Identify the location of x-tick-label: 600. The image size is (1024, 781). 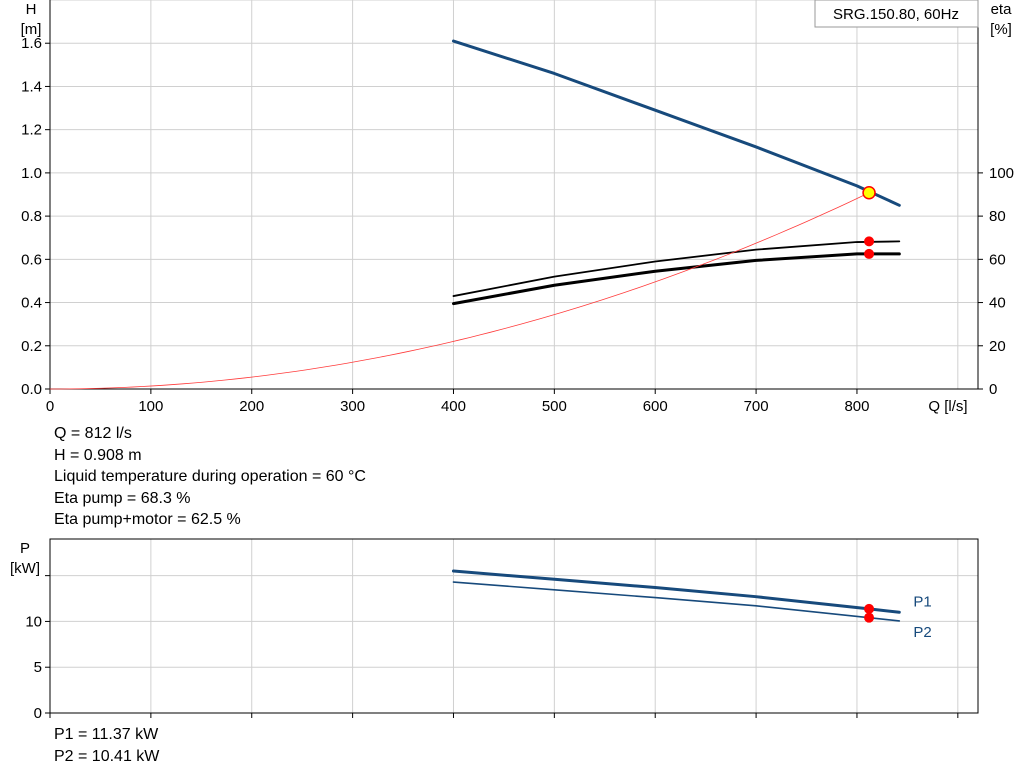
(655, 406).